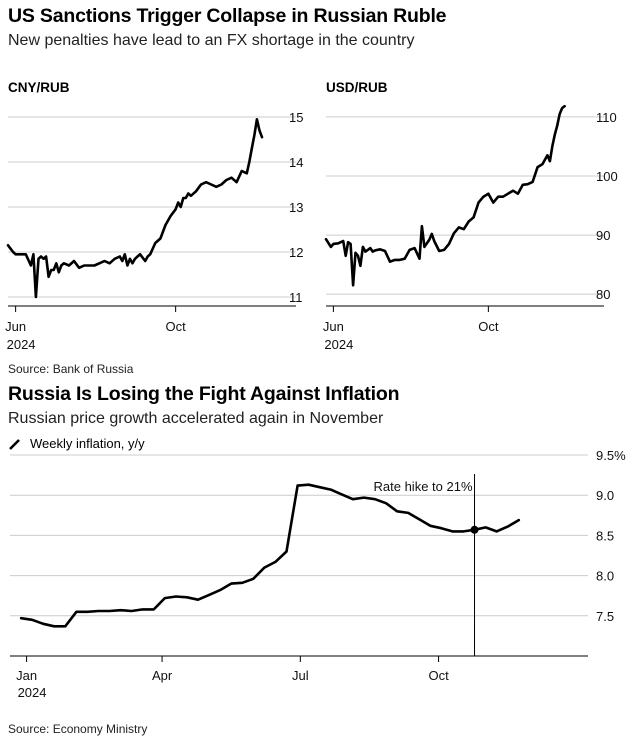 The width and height of the screenshot is (633, 744). What do you see at coordinates (607, 176) in the screenshot?
I see `usd-y-tick-label: 100` at bounding box center [607, 176].